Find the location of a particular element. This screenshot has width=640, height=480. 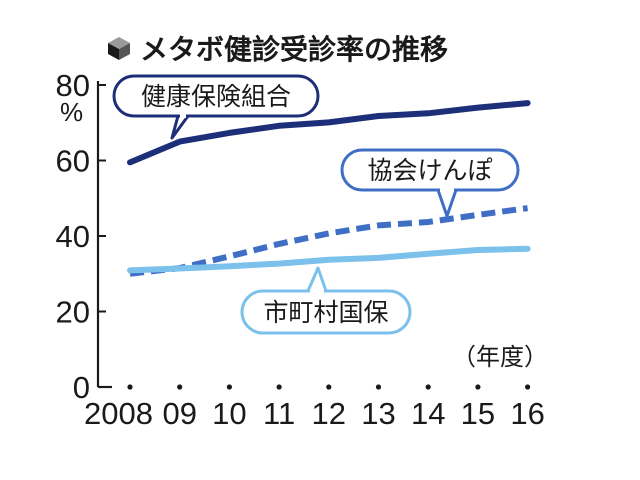

y-tick-label: 60 is located at coordinates (73, 161).